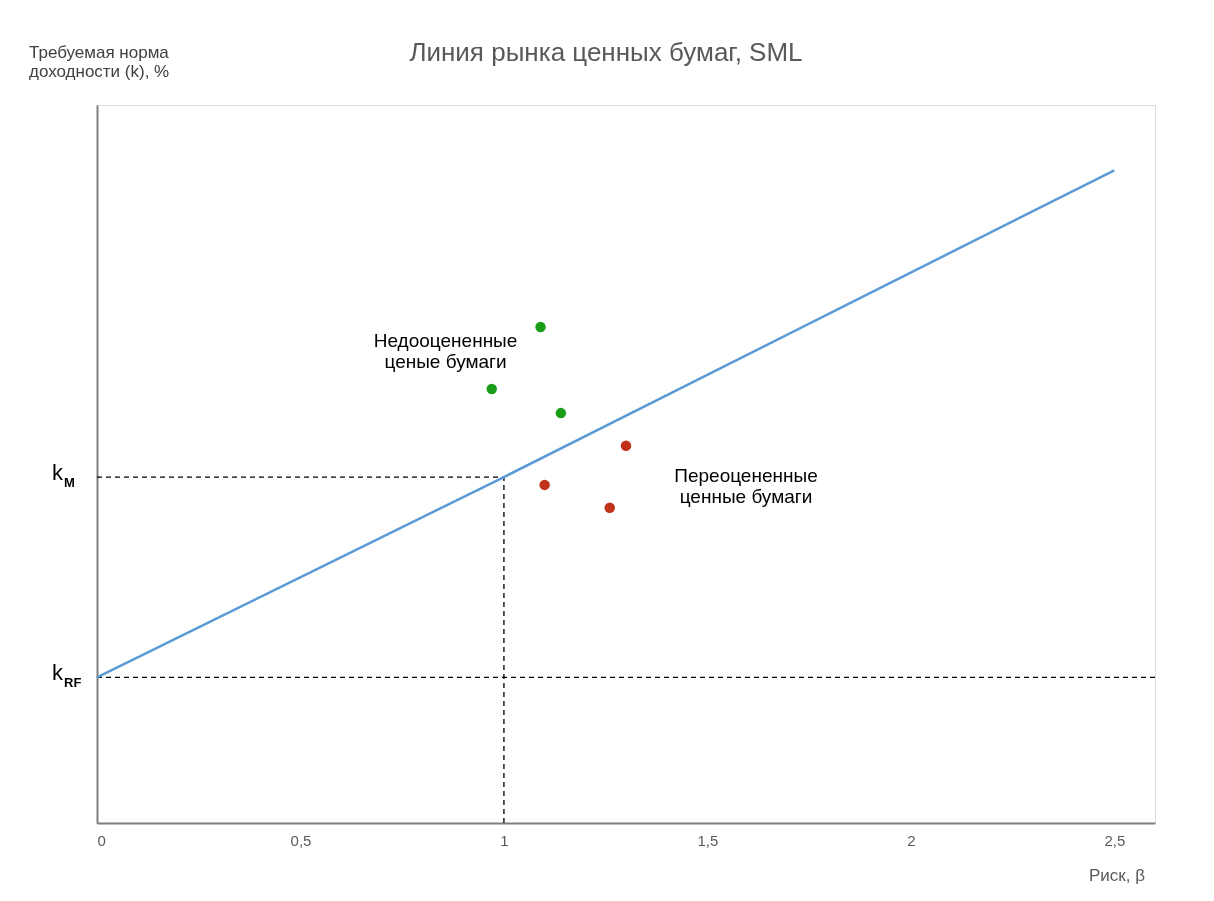 The image size is (1214, 901). Describe the element at coordinates (99, 62) in the screenshot. I see `text: Требуемая норма доходности (k), %` at that location.